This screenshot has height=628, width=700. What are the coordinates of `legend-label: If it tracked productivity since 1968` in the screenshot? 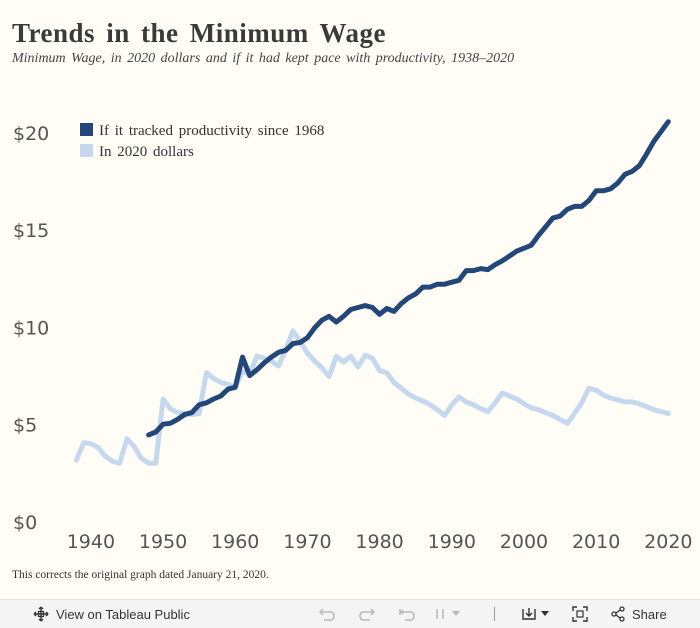 It's located at (211, 131).